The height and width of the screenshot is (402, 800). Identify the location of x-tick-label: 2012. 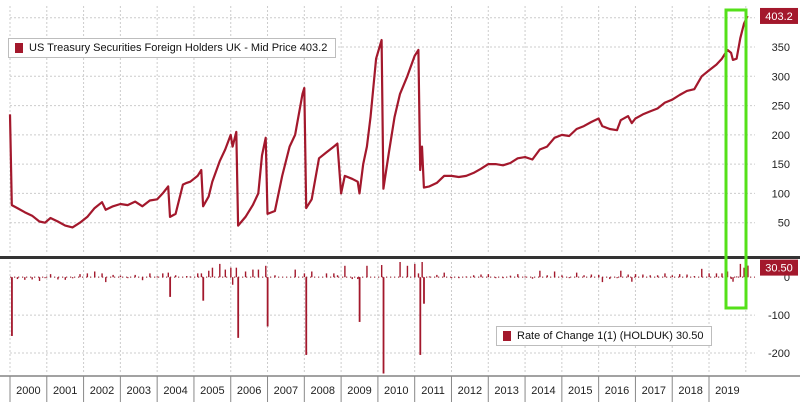
(470, 391).